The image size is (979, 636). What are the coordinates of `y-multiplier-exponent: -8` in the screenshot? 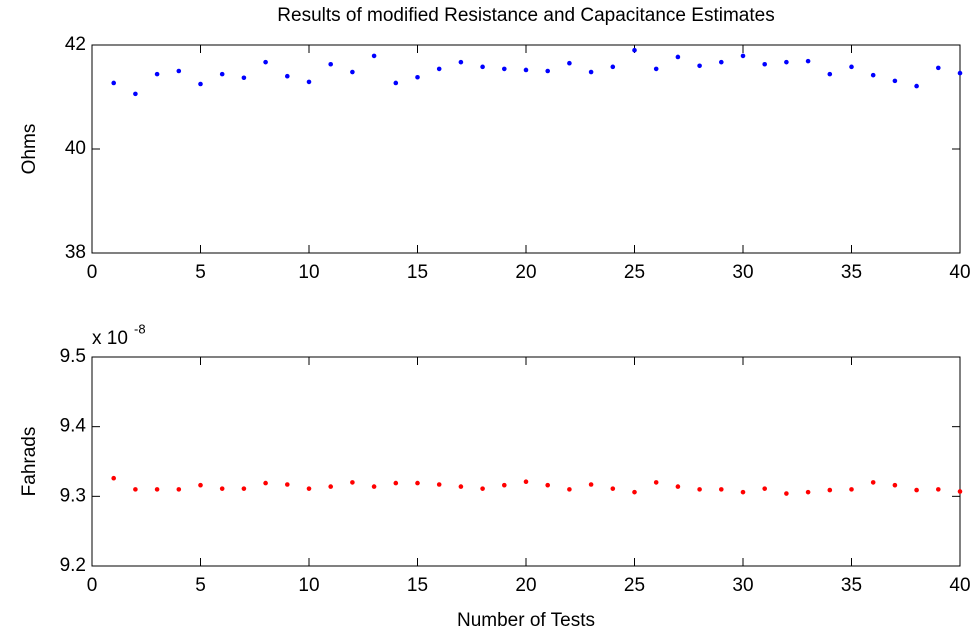 It's located at (140, 328).